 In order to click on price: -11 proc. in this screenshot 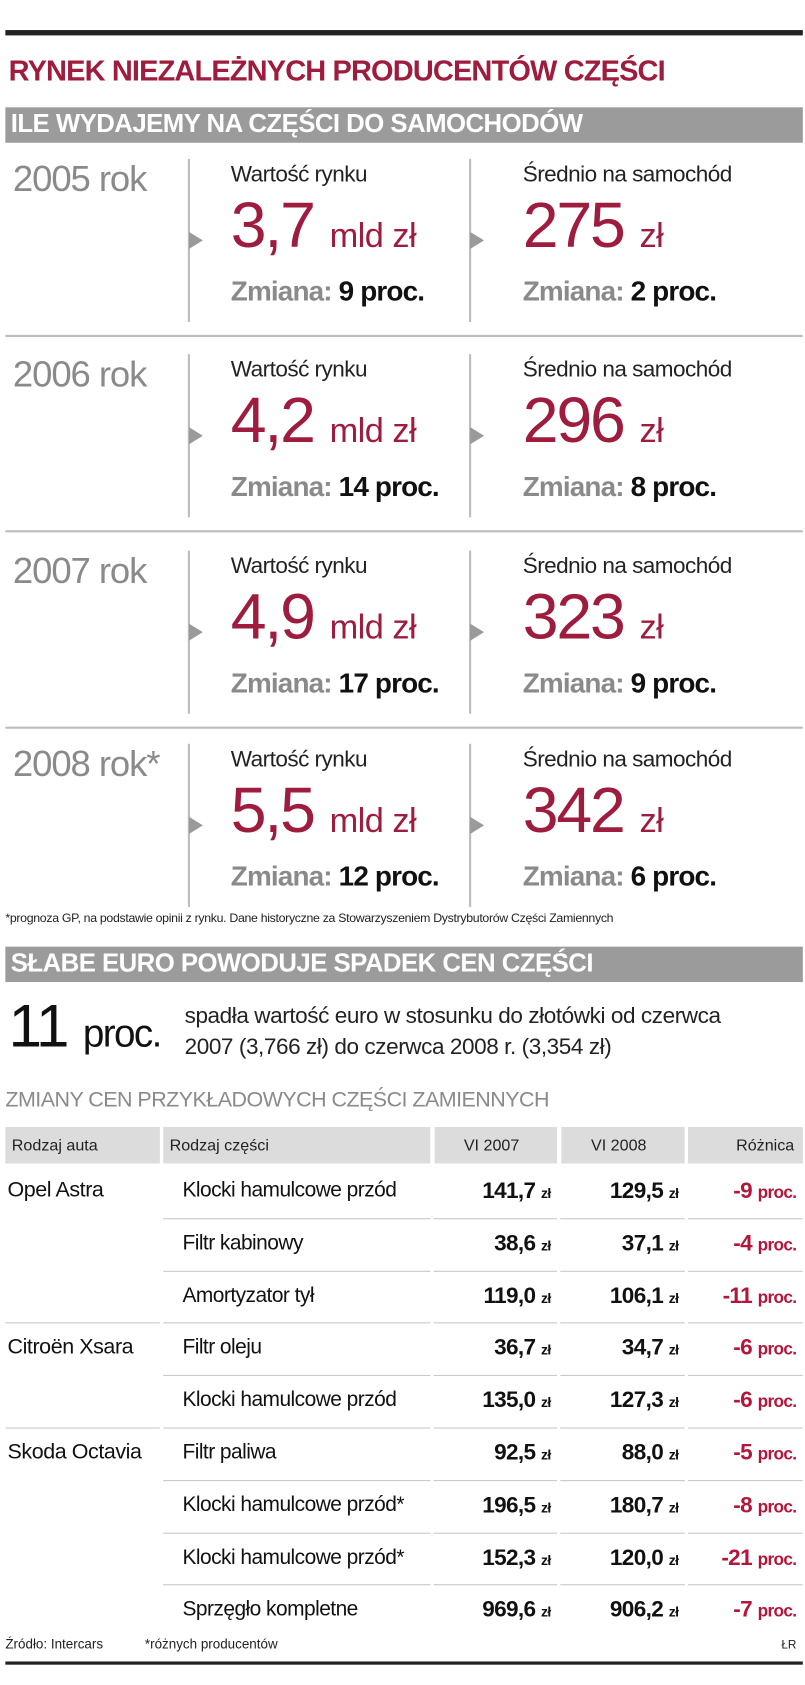, I will do `click(742, 1295)`.